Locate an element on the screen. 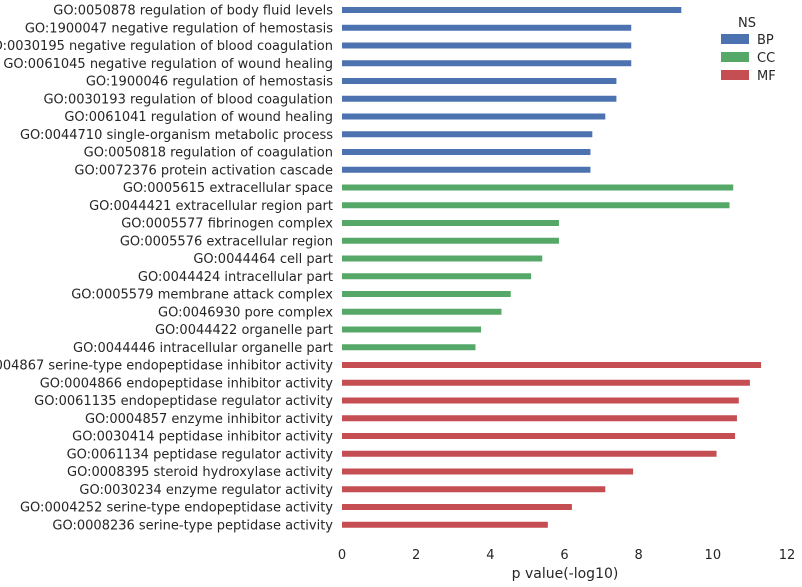 The image size is (802, 587). y-tick-label: GO:0072376 protein activation cascade is located at coordinates (203, 170).